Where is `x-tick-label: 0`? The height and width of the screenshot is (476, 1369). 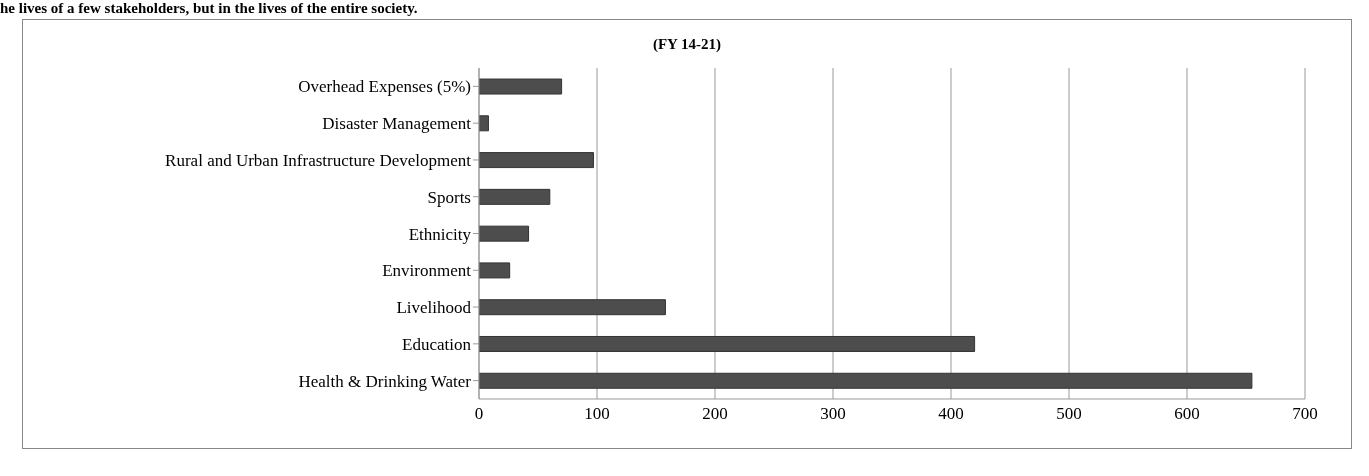 x-tick-label: 0 is located at coordinates (479, 414).